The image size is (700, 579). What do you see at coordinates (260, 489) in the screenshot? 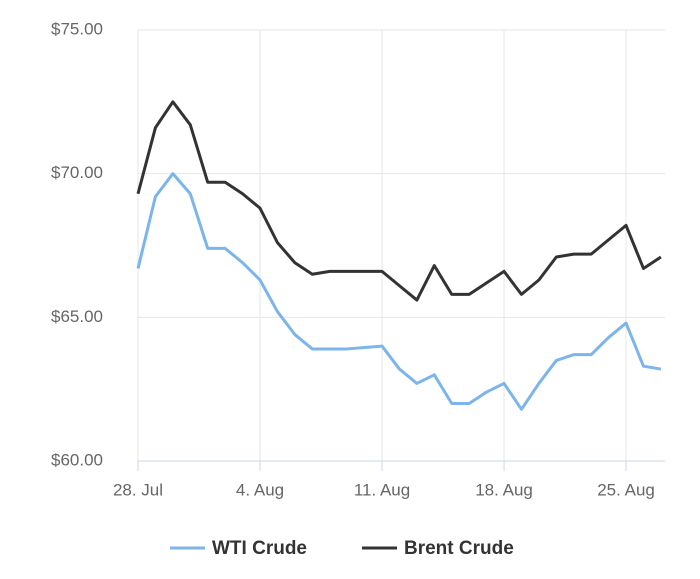
I see `x-tick-label: 4. Aug` at bounding box center [260, 489].